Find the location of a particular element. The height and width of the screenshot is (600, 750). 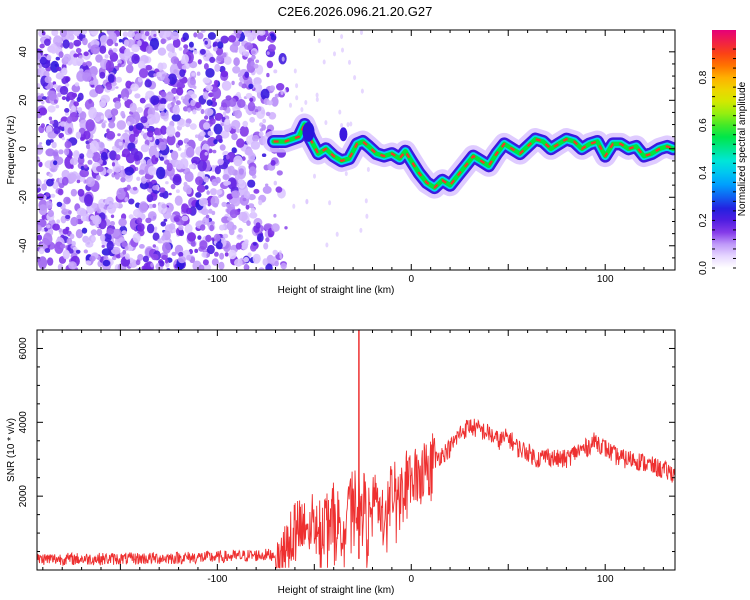

x-tick-label: -100 is located at coordinates (217, 579).